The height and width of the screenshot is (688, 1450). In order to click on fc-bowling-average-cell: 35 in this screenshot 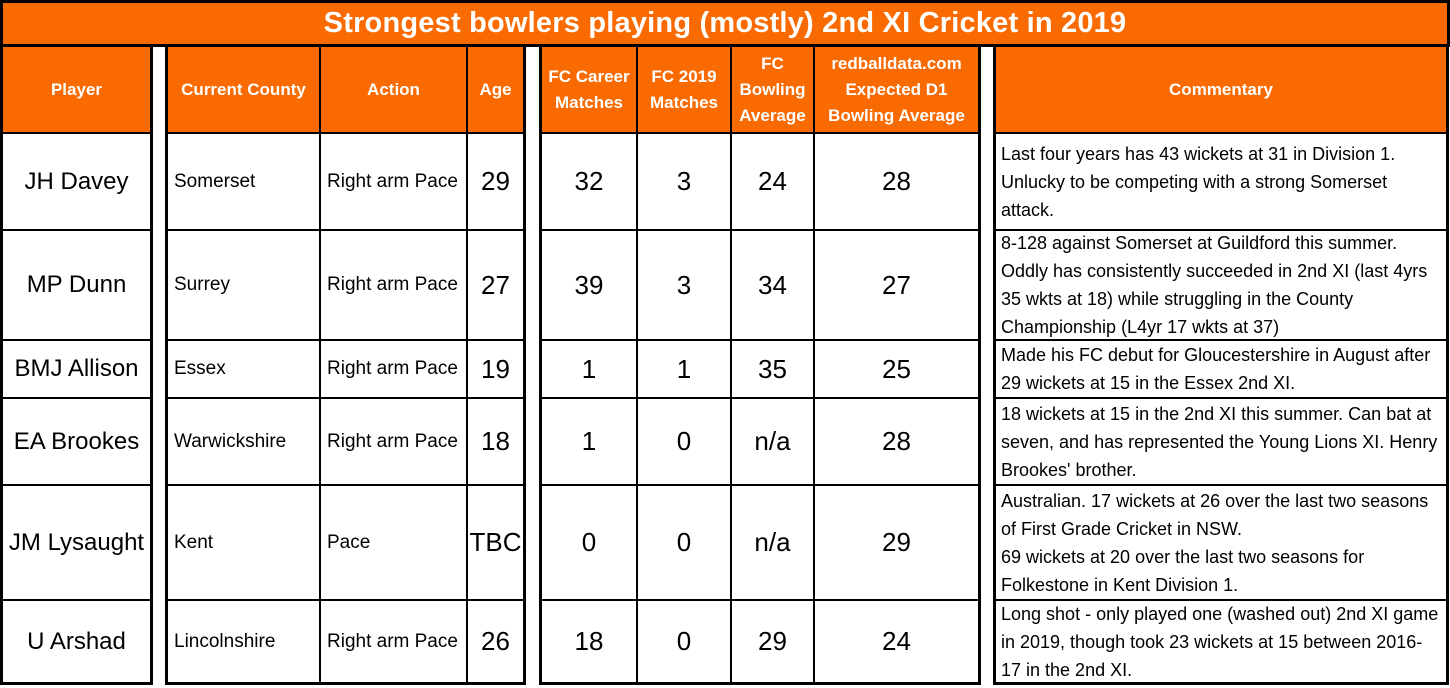, I will do `click(772, 369)`.